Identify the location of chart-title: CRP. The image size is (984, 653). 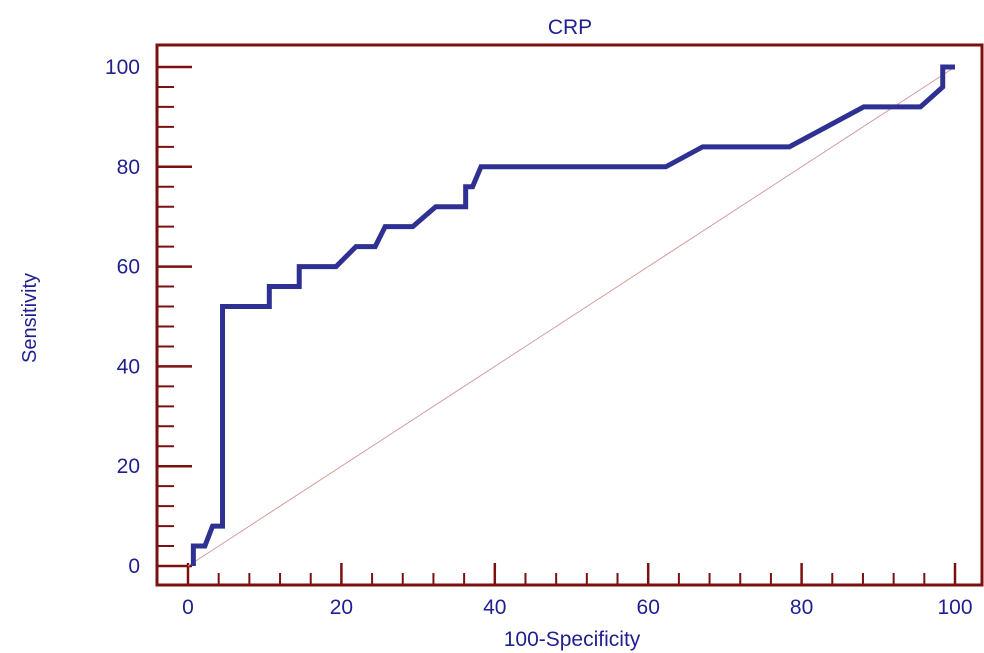
(570, 27).